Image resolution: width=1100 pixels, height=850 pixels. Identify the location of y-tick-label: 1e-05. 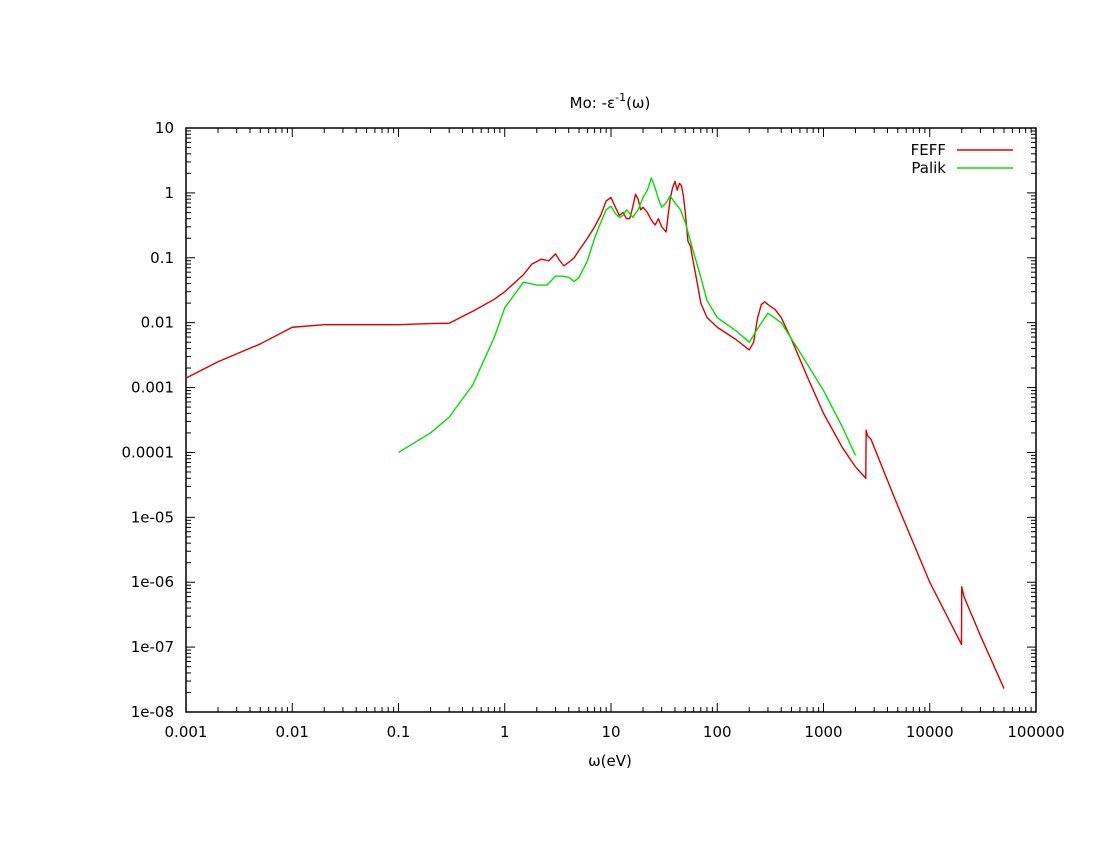
(152, 517).